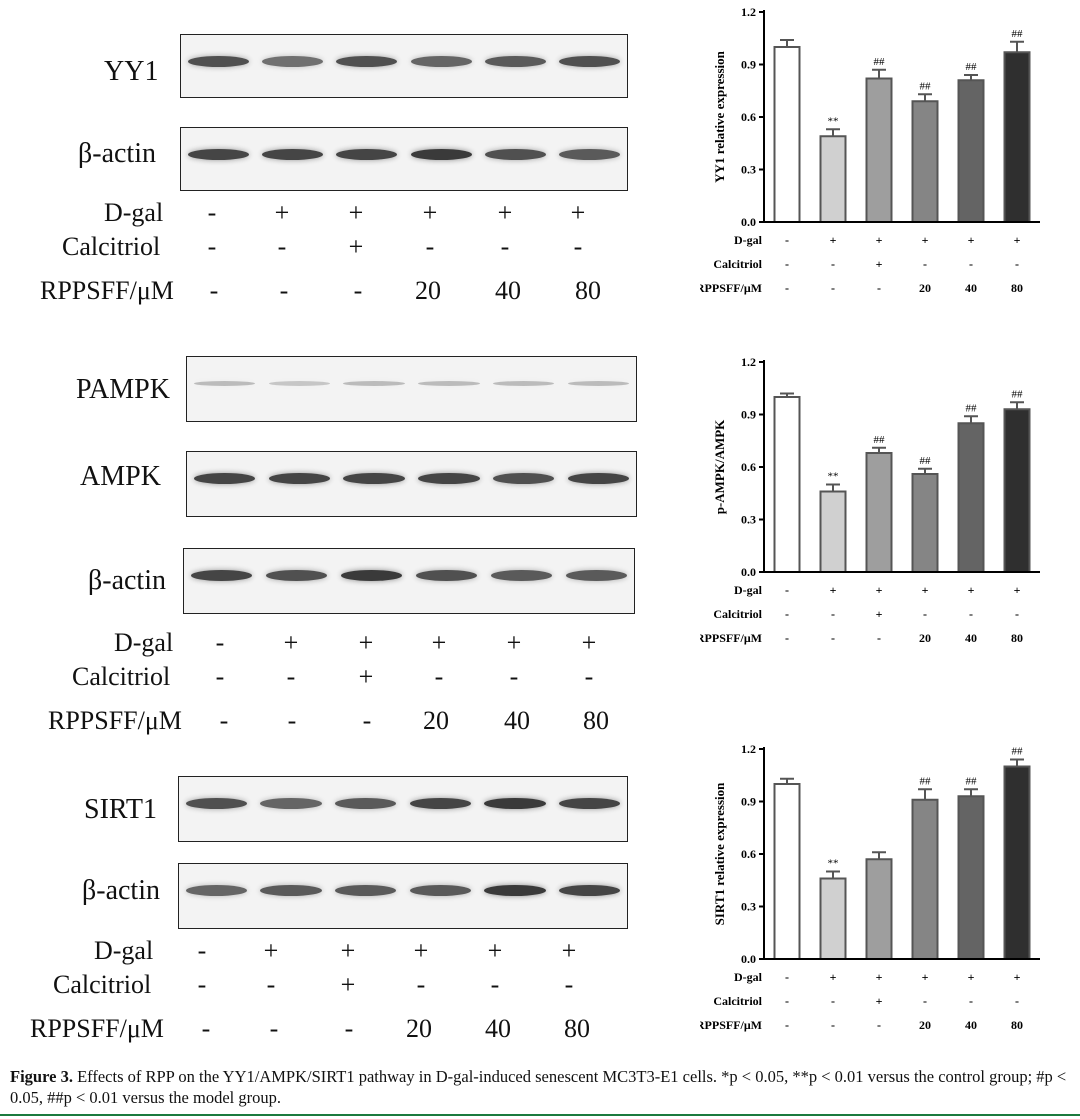  Describe the element at coordinates (925, 288) in the screenshot. I see `condition-value: 20` at that location.